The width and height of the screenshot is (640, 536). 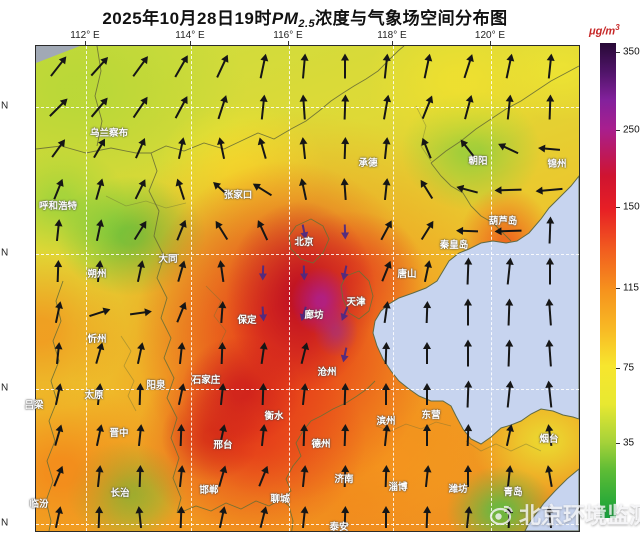 What do you see at coordinates (327, 372) in the screenshot?
I see `city-label: 沧州` at bounding box center [327, 372].